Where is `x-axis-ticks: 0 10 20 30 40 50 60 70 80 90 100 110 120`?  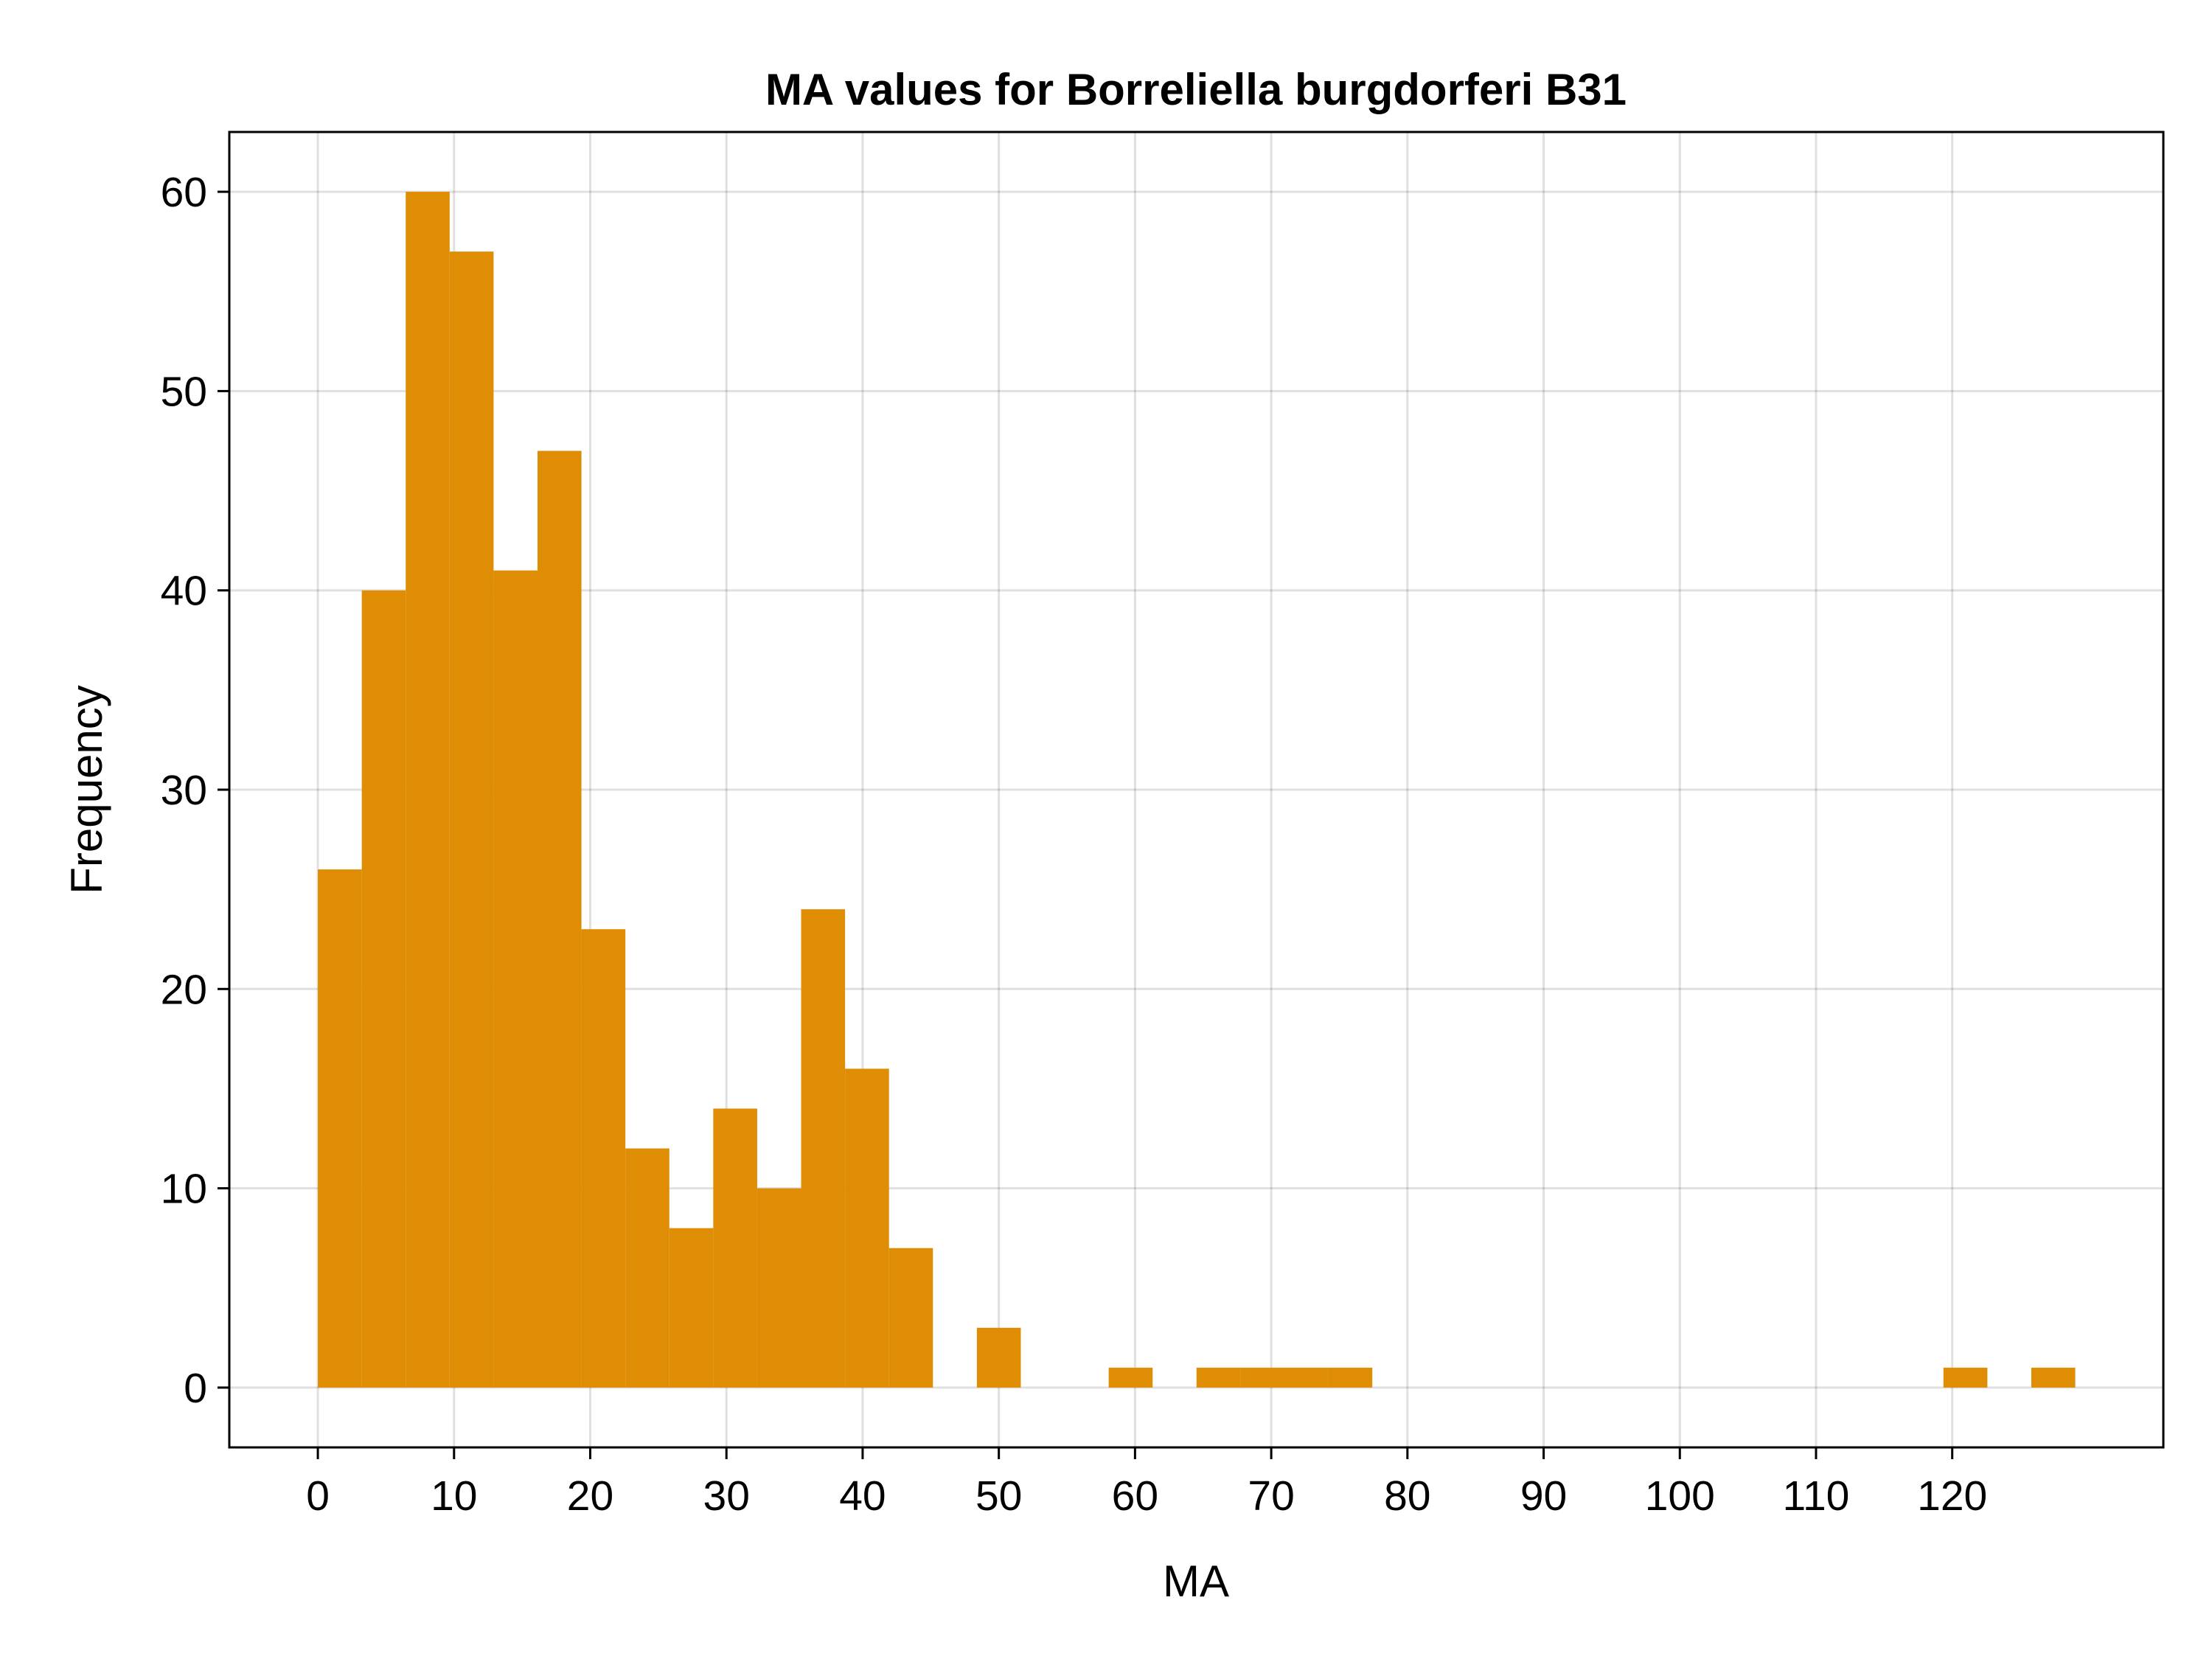
x-axis-ticks: 0 10 20 30 40 50 60 70 80 90 100 110 120 is located at coordinates (1146, 1483).